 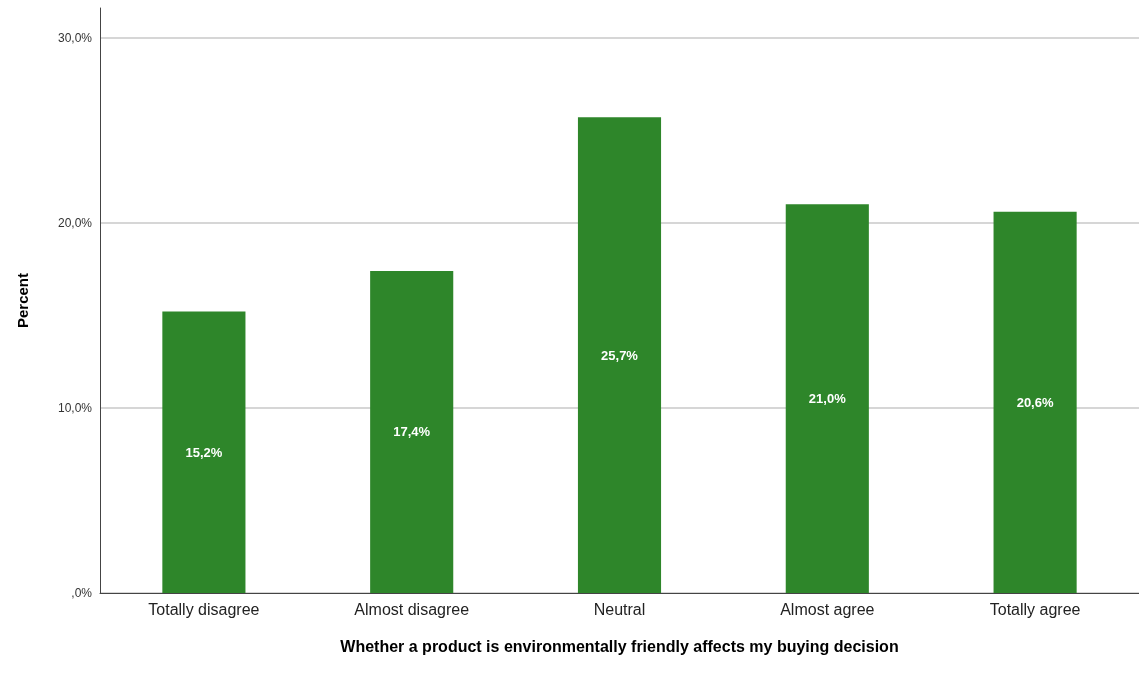 What do you see at coordinates (22, 300) in the screenshot?
I see `y-axis-title: Percent` at bounding box center [22, 300].